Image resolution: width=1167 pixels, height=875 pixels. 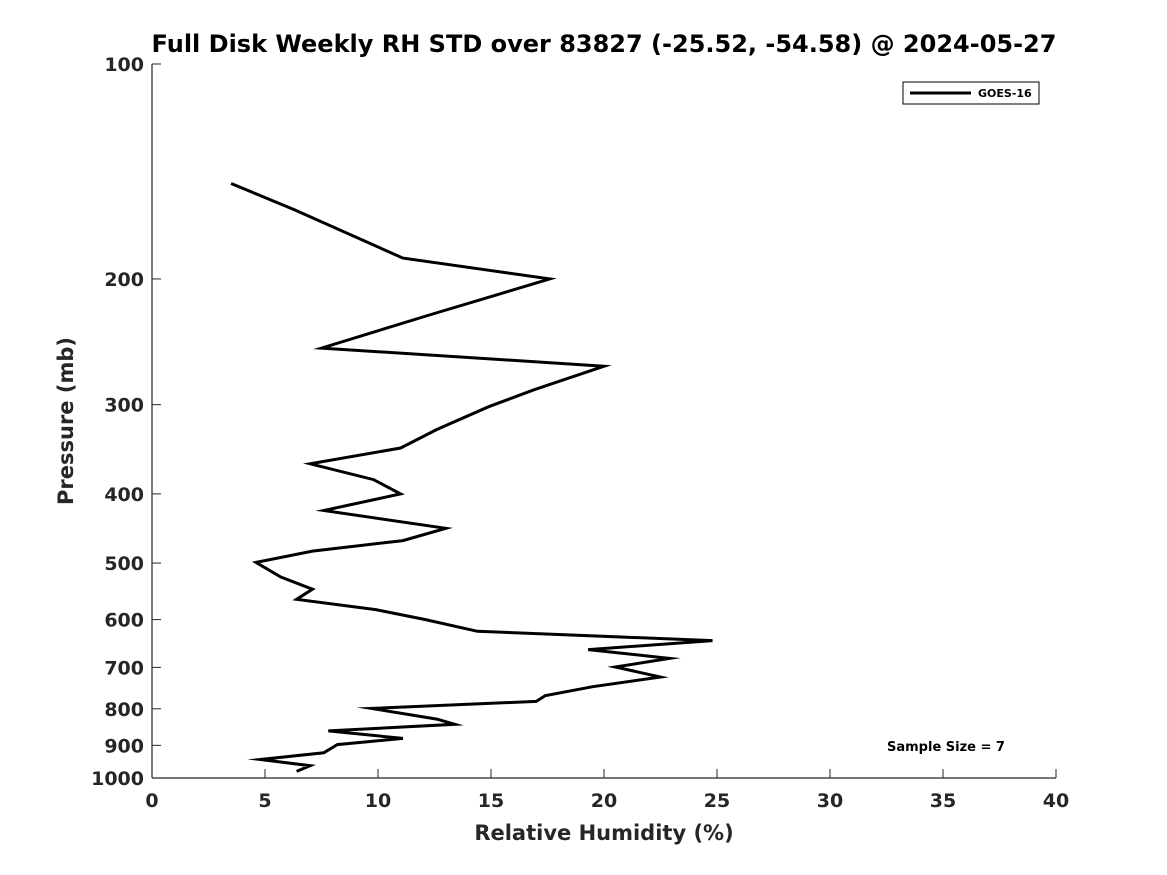 What do you see at coordinates (117, 779) in the screenshot?
I see `y-tick-label: 1000` at bounding box center [117, 779].